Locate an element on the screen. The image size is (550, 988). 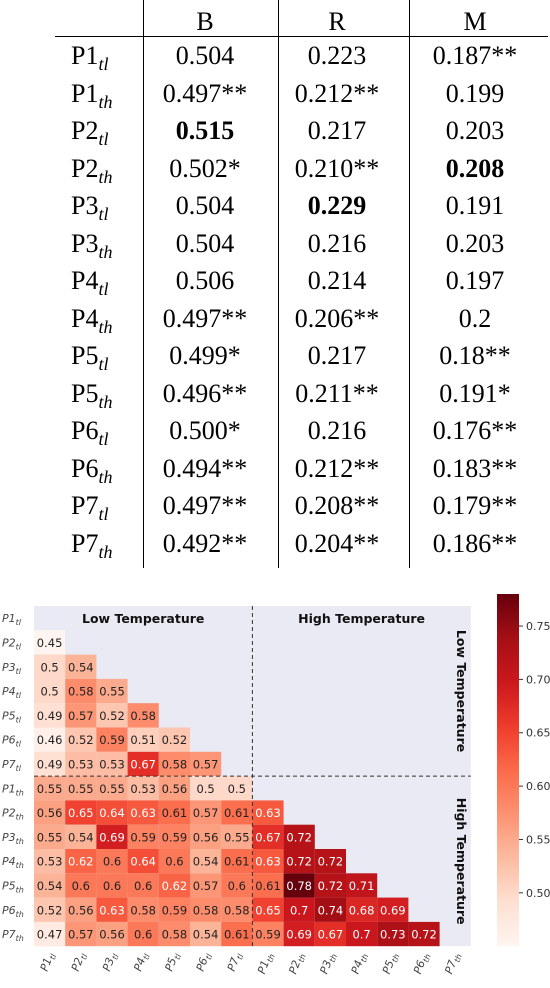
heatmap-cell-value: 0.61 is located at coordinates (237, 862).